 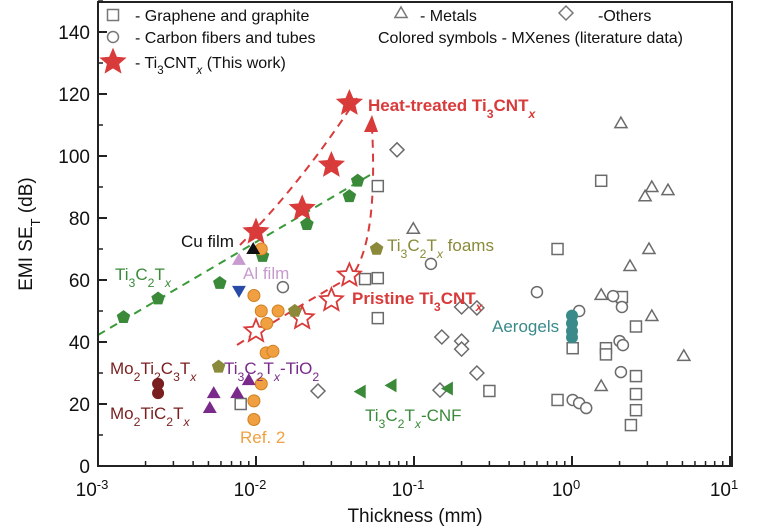 What do you see at coordinates (393, 298) in the screenshot?
I see `text-segment: Pristine Ti` at bounding box center [393, 298].